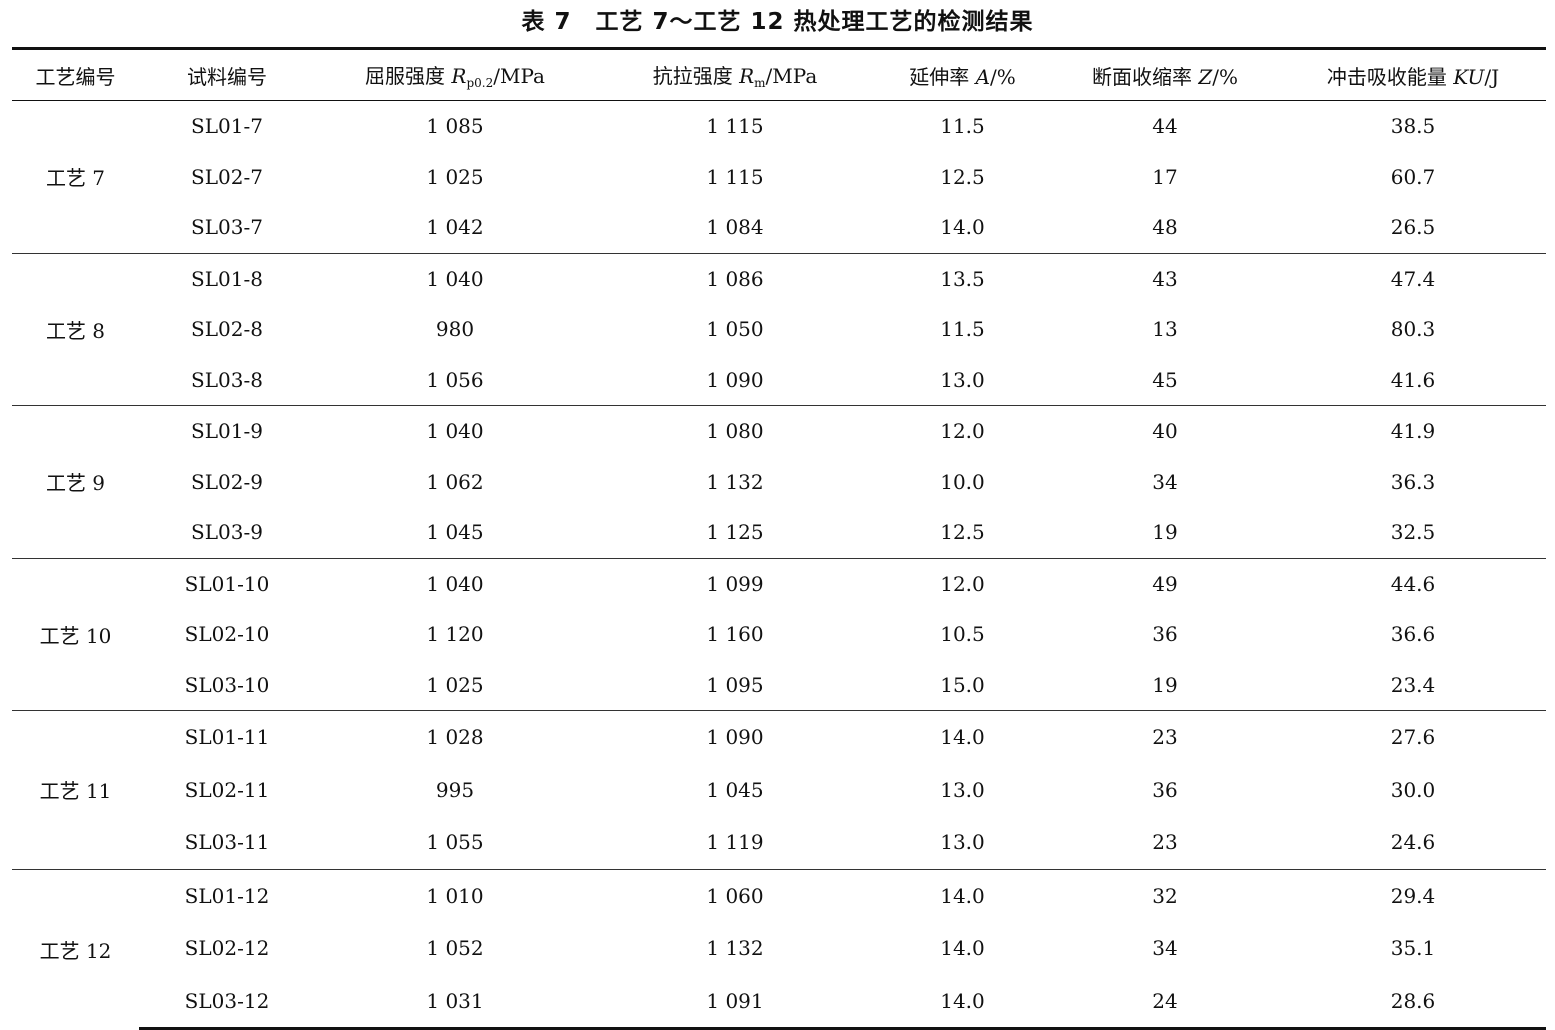 Image resolution: width=1555 pixels, height=1030 pixels. I want to click on cell-impact: 47.4, so click(1413, 278).